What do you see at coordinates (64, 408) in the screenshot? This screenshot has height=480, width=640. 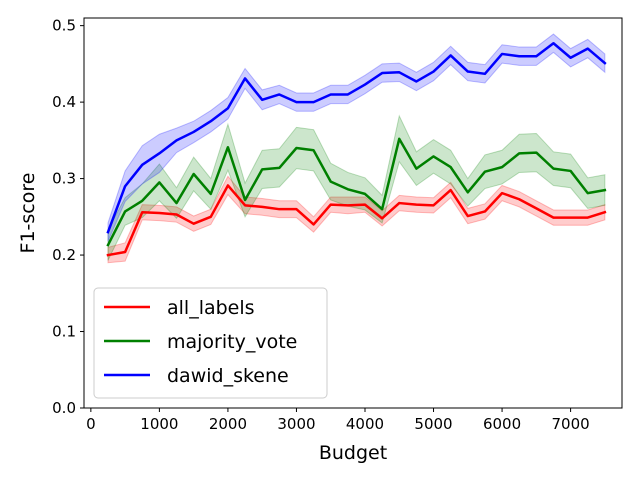 I see `y-tick-label: 0.0` at bounding box center [64, 408].